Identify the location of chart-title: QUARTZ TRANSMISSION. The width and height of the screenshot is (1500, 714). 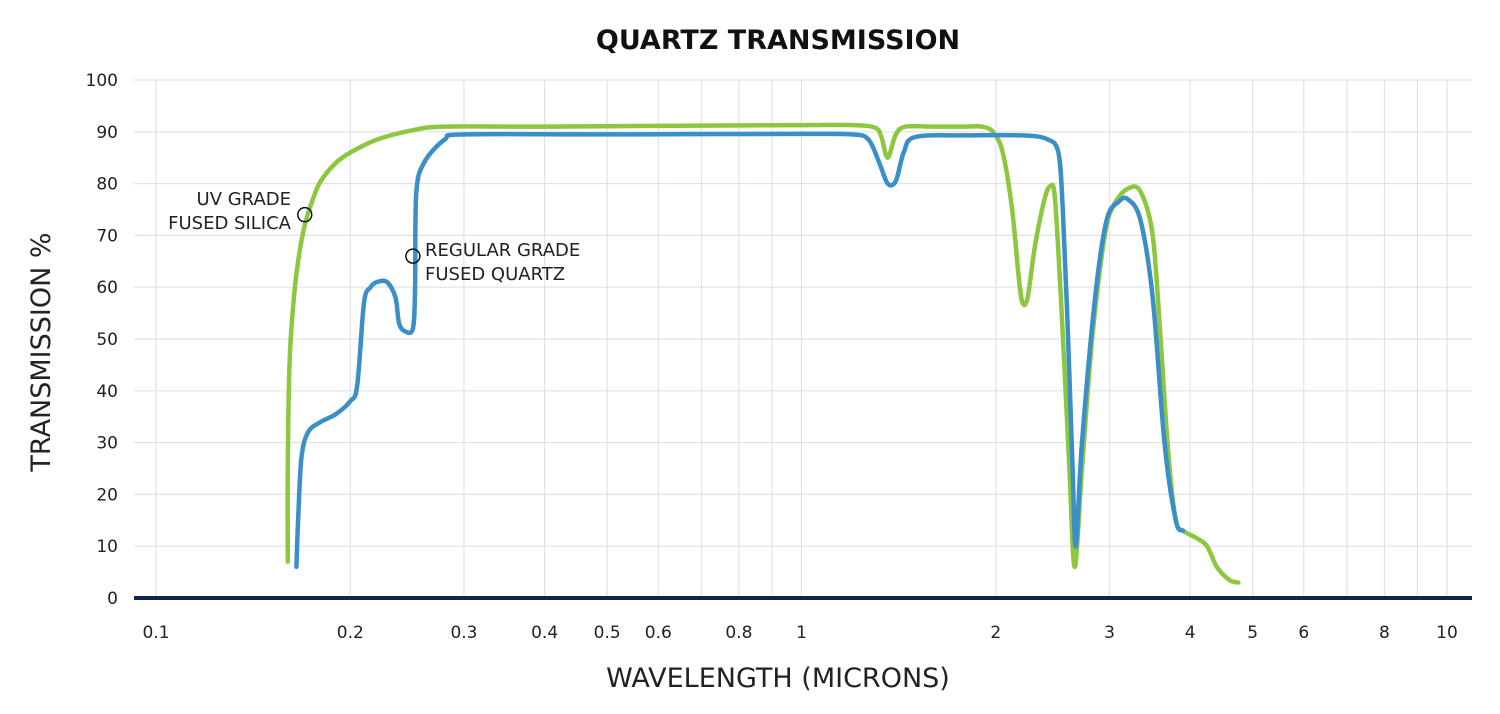
(778, 40).